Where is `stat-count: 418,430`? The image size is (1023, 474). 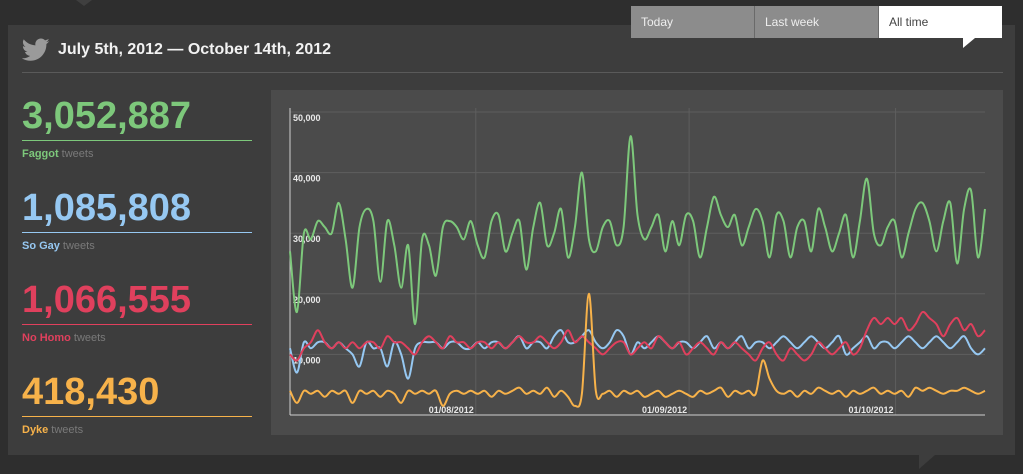
stat-count: 418,430 is located at coordinates (91, 392).